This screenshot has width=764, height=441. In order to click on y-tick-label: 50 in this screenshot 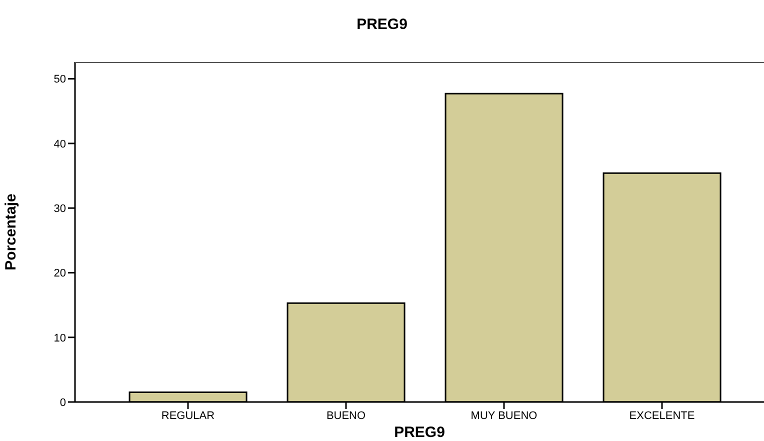, I will do `click(60, 80)`.